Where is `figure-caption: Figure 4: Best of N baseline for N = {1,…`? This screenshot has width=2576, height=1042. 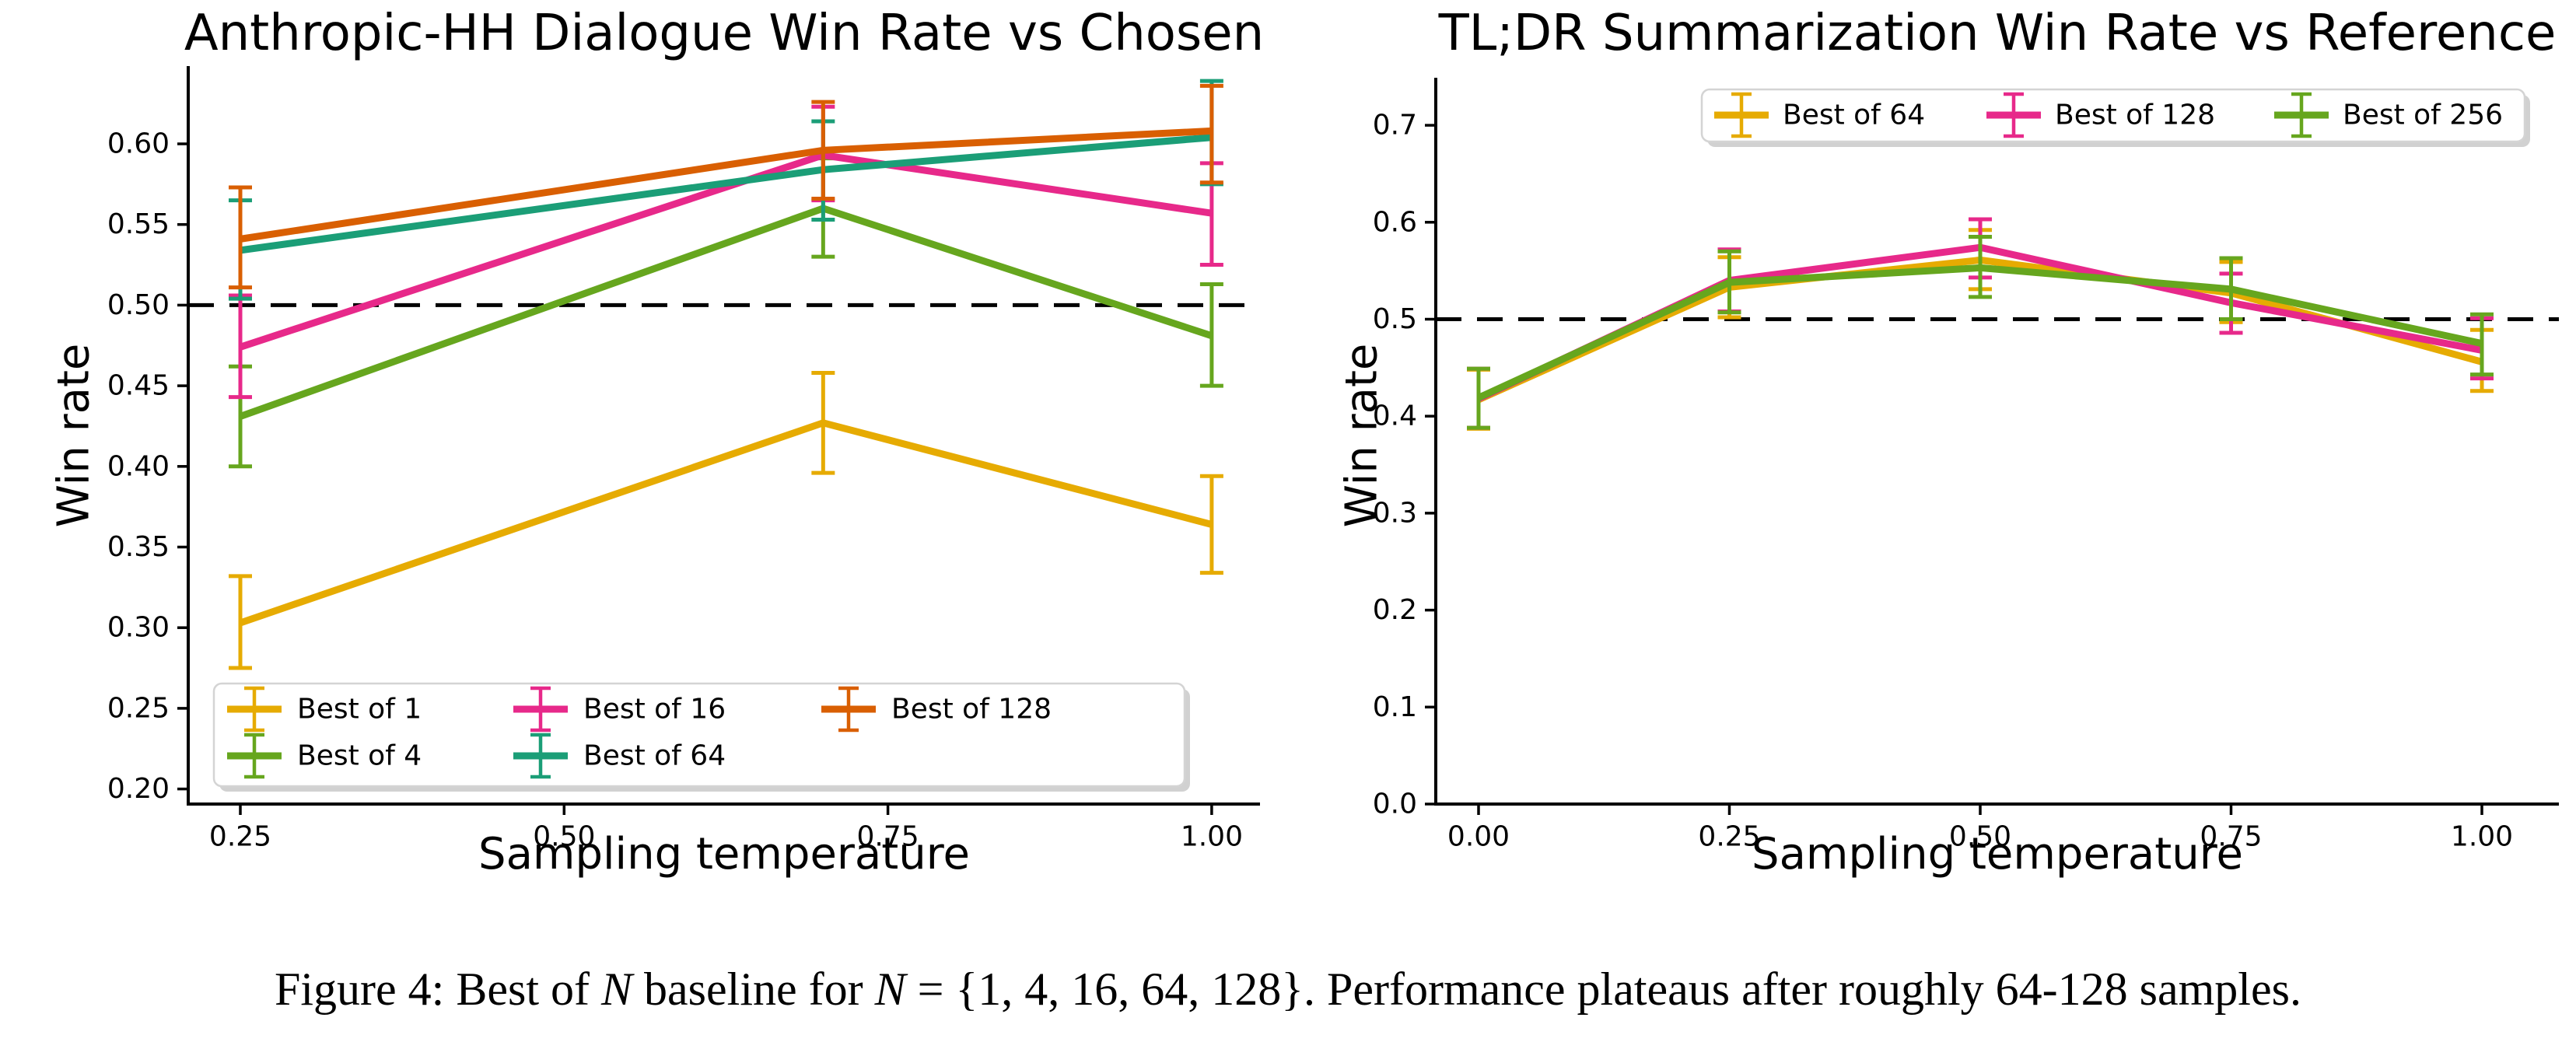 figure-caption: Figure 4: Best of N baseline for N = {1,… is located at coordinates (1288, 989).